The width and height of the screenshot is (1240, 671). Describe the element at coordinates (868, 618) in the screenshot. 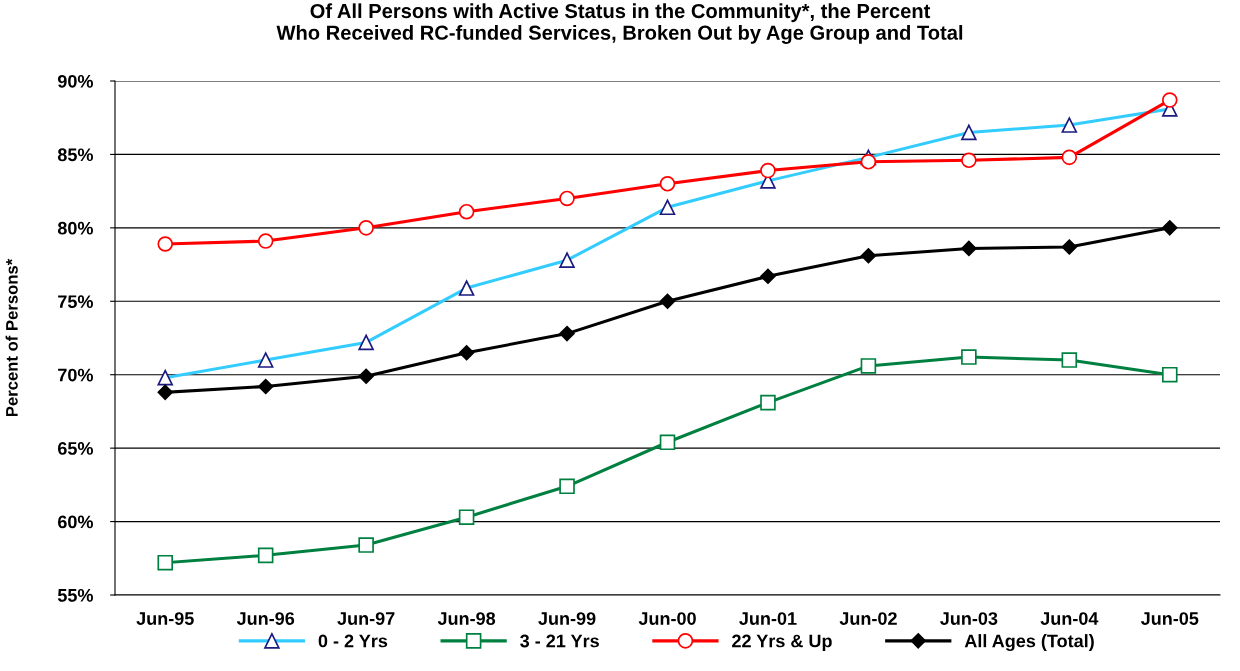

I see `x-tick-label: Jun-02` at that location.